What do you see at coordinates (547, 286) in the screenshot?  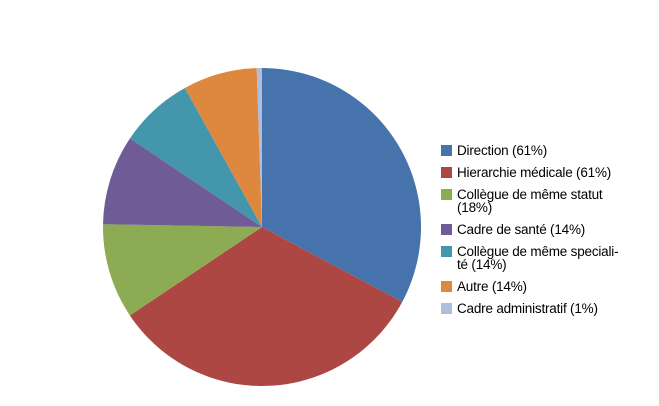 I see `legend-item-5: Autre (14%)` at bounding box center [547, 286].